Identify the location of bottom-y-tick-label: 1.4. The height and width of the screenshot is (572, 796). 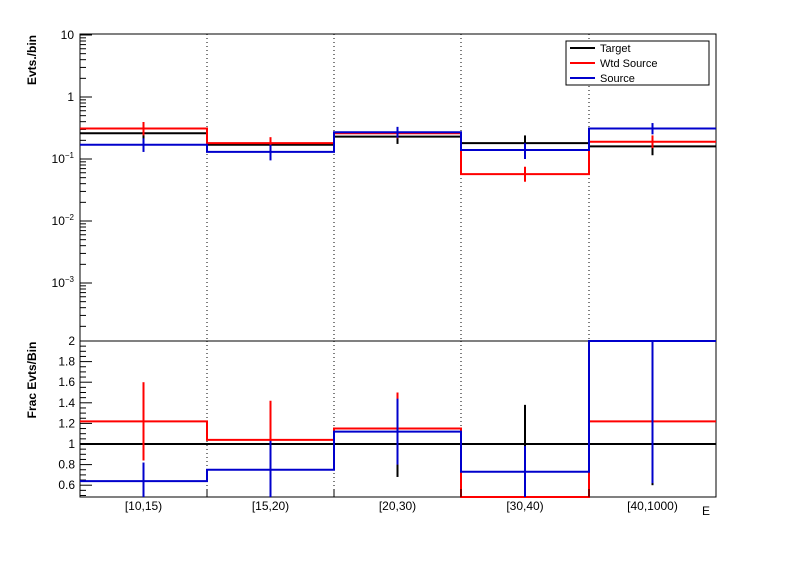
(66, 403).